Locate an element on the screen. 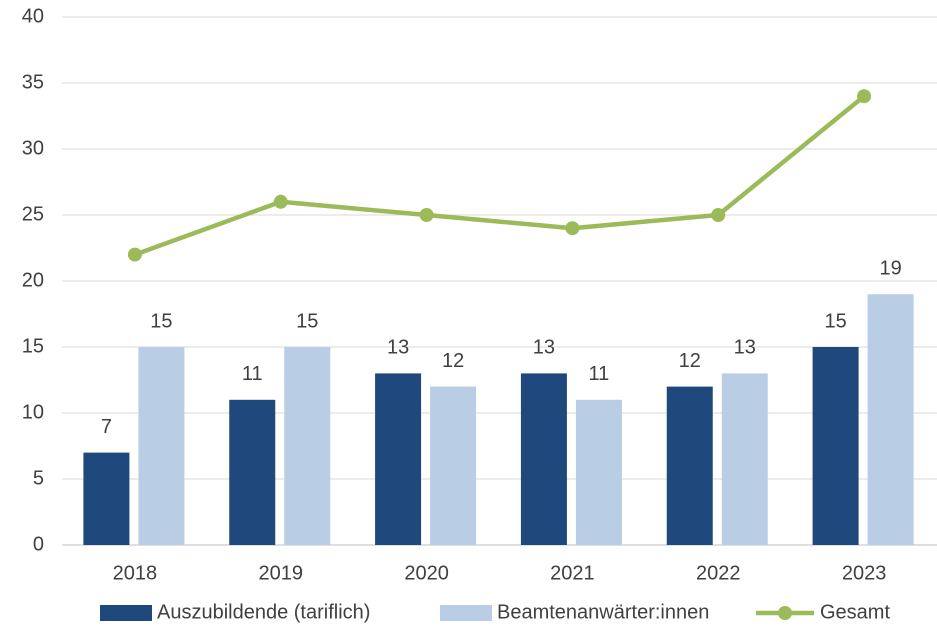 The height and width of the screenshot is (631, 937). y-tick-label: 15 is located at coordinates (33, 346).